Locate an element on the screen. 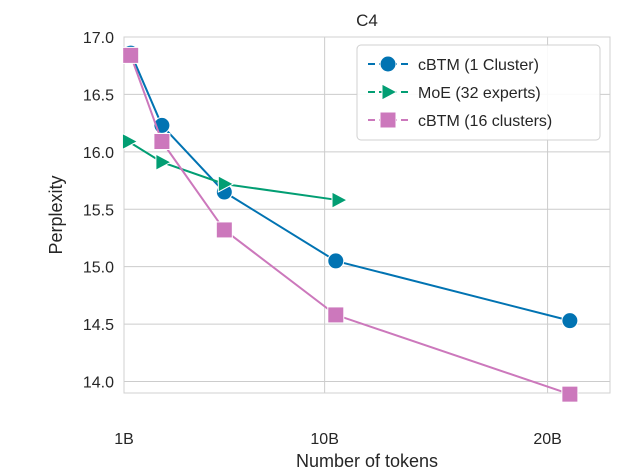  x-tick-label: 1B is located at coordinates (124, 439).